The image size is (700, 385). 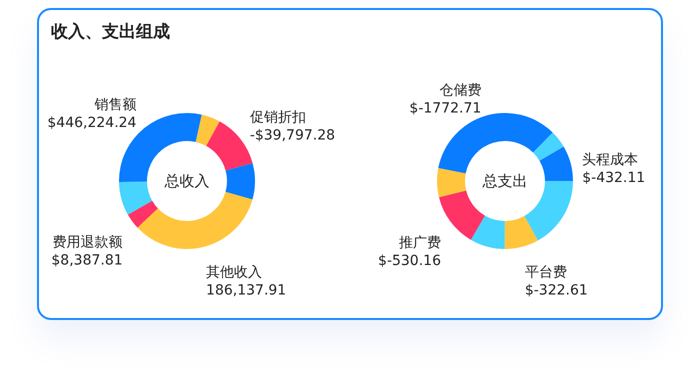 What do you see at coordinates (87, 242) in the screenshot?
I see `slice-label: 费用退款额` at bounding box center [87, 242].